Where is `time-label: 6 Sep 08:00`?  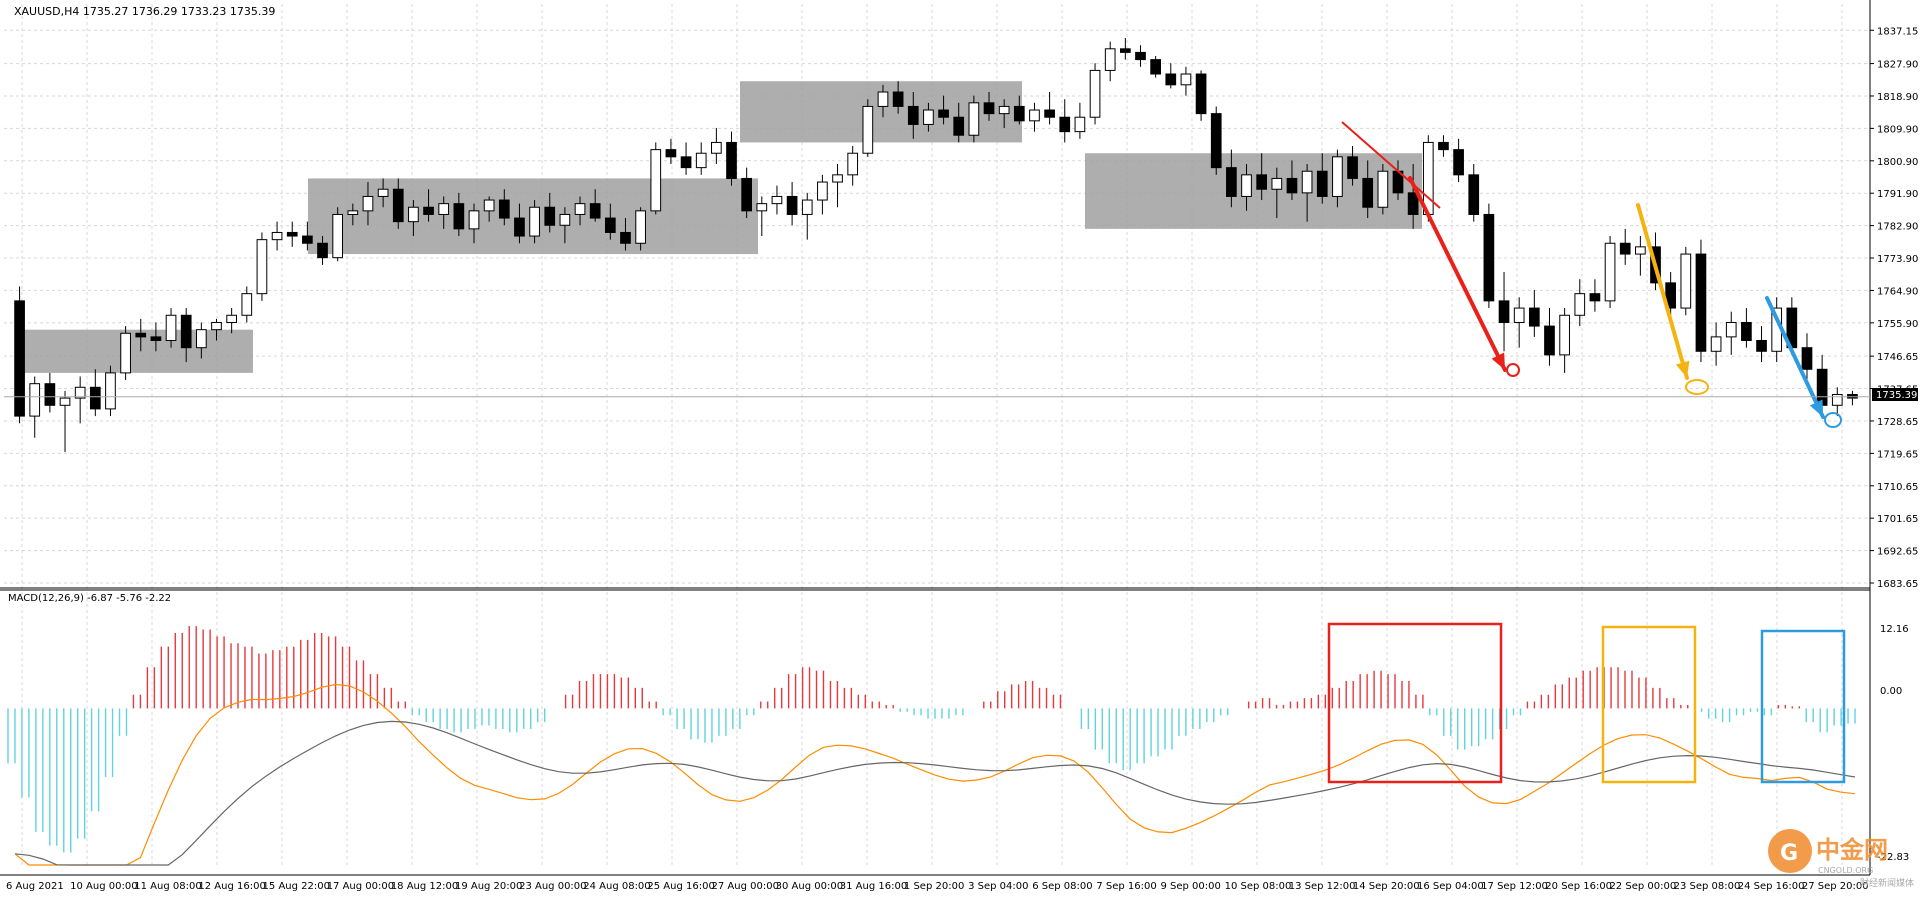 time-label: 6 Sep 08:00 is located at coordinates (1062, 886).